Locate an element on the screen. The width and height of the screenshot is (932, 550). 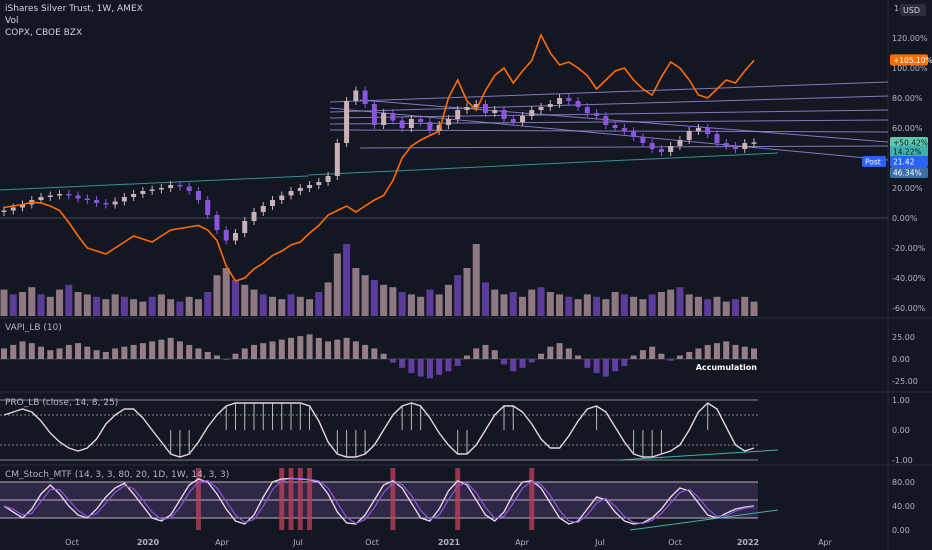
pro-line is located at coordinates (379, 430).